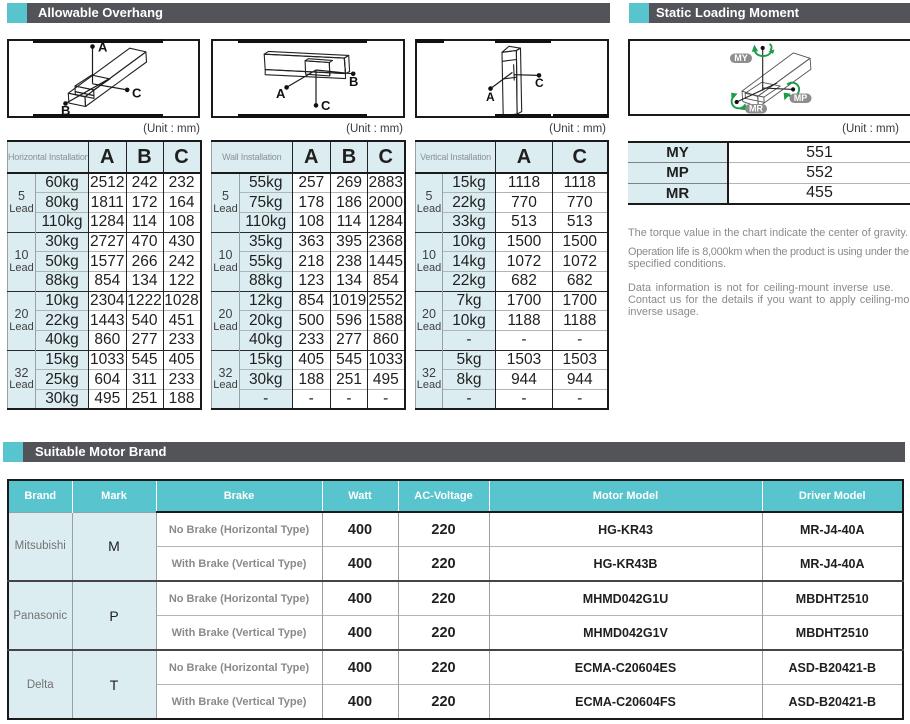 This screenshot has width=910, height=724. I want to click on svg-text: MY, so click(741, 58).